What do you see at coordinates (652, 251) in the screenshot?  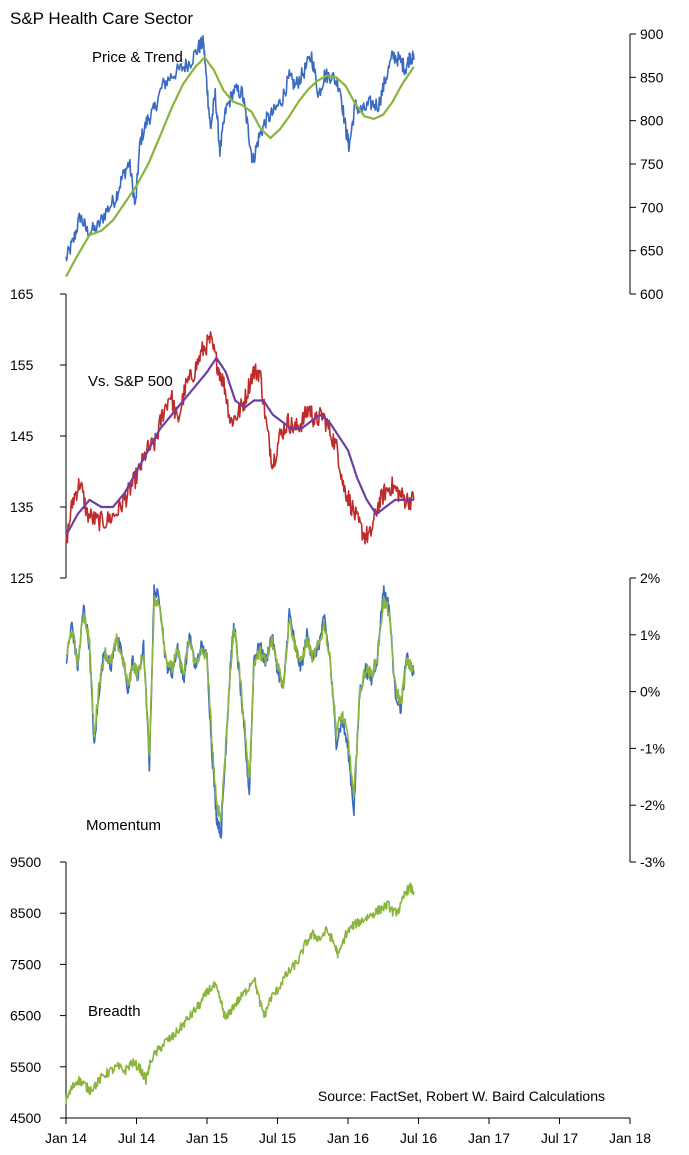 I see `y-tick-label: 650` at bounding box center [652, 251].